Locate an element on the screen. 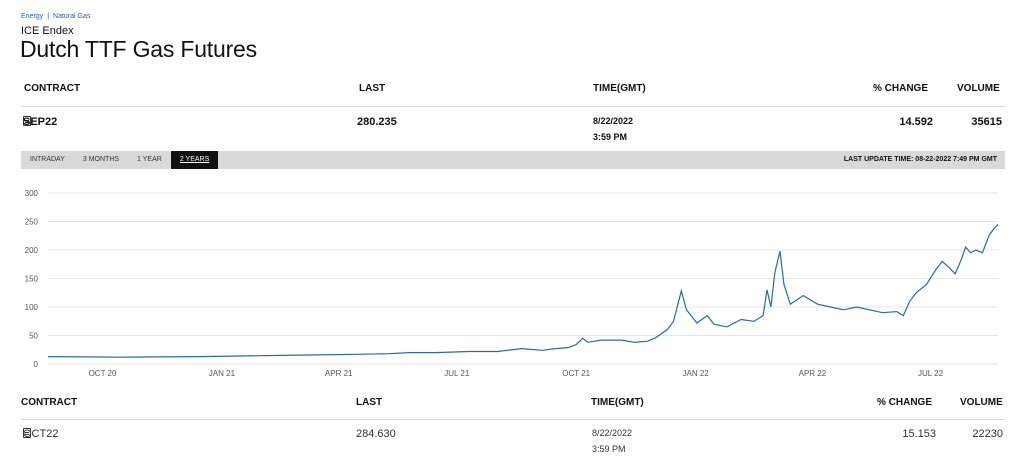 This screenshot has height=463, width=1024. y-tick-label: 0 is located at coordinates (36, 364).